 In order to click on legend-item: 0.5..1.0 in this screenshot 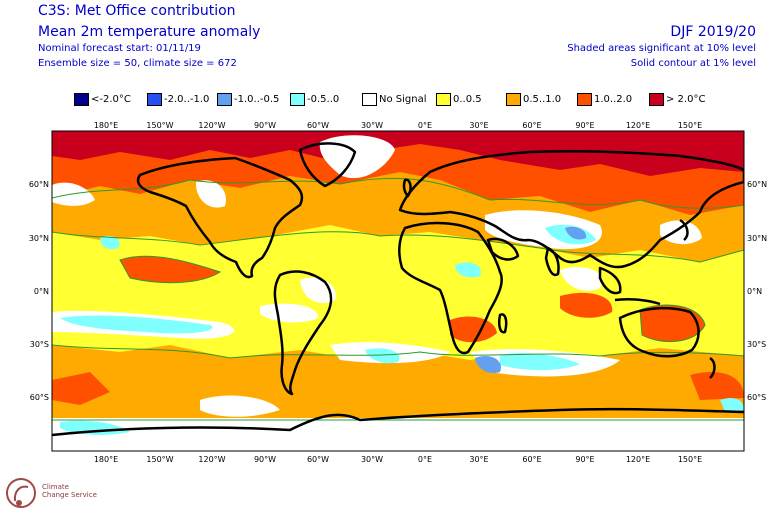, I will do `click(533, 99)`.